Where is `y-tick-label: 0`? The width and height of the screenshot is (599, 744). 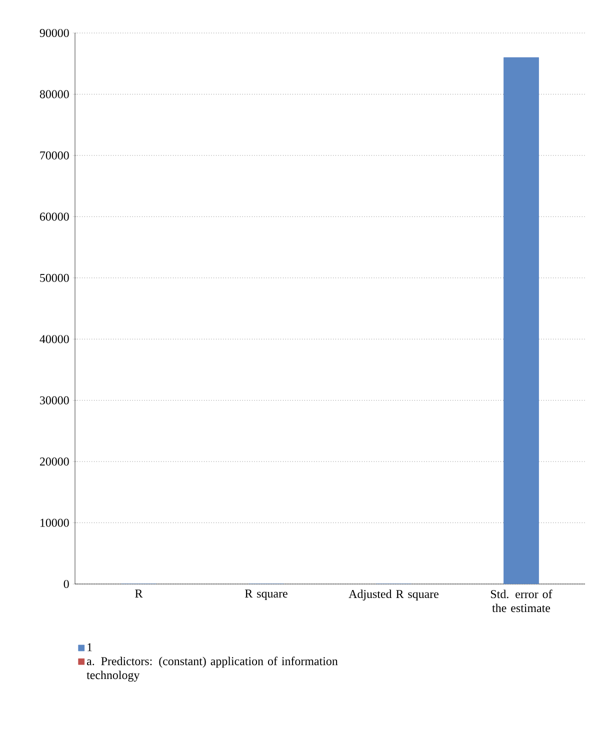
y-tick-label: 0 is located at coordinates (66, 584).